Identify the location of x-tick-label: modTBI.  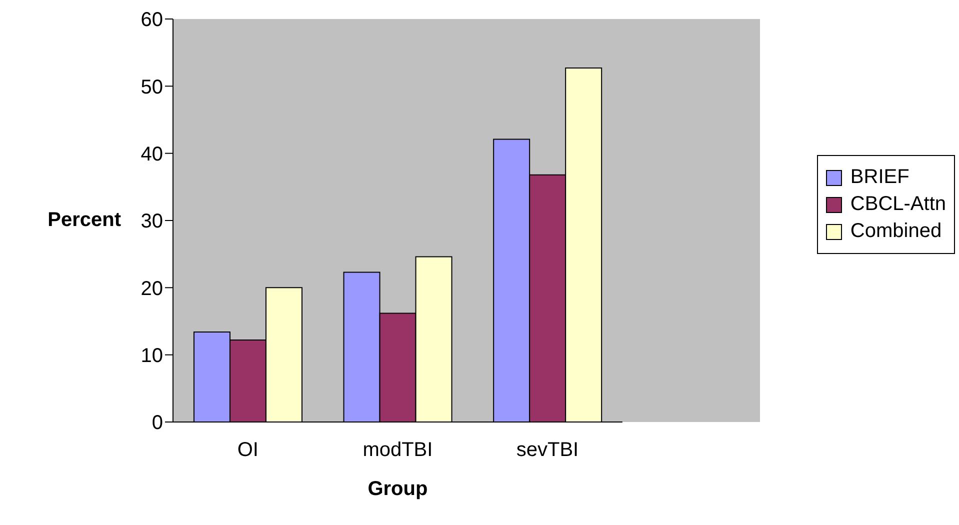
(397, 450).